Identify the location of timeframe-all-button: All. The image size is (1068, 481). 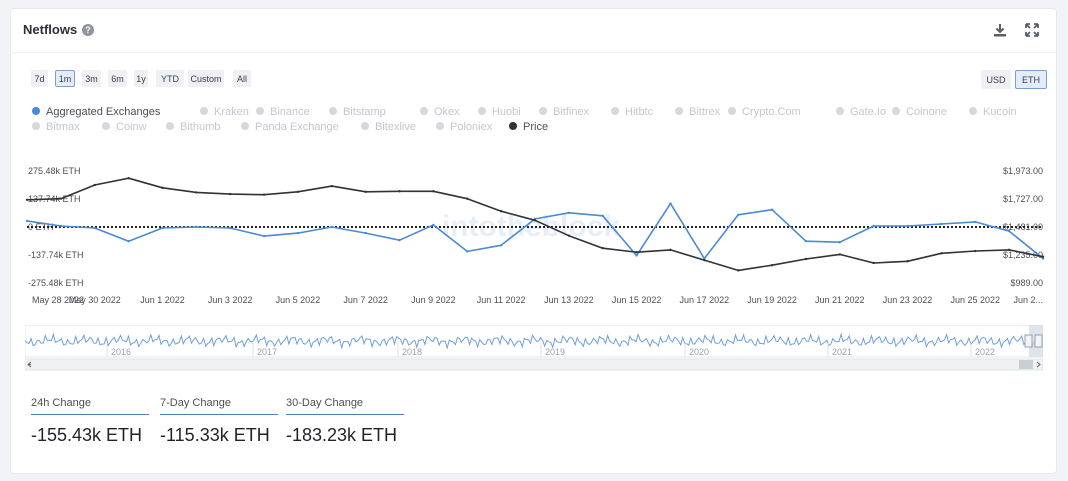
(242, 78).